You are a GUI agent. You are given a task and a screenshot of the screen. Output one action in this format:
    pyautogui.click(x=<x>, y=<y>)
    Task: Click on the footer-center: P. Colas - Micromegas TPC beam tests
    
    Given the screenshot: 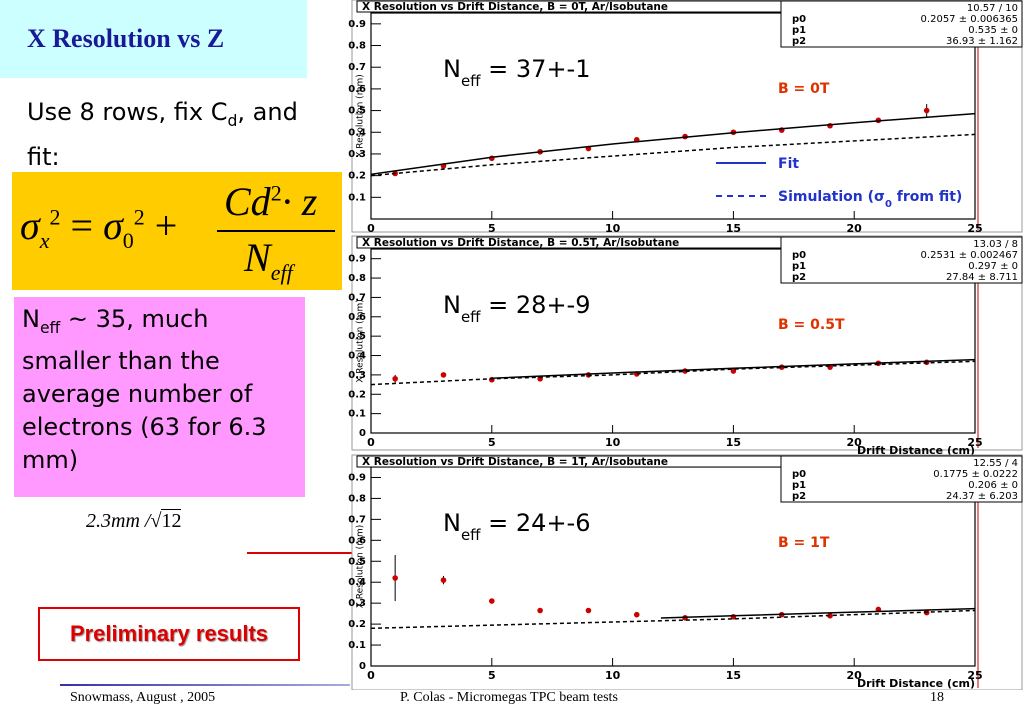 What is the action you would take?
    pyautogui.click(x=509, y=697)
    